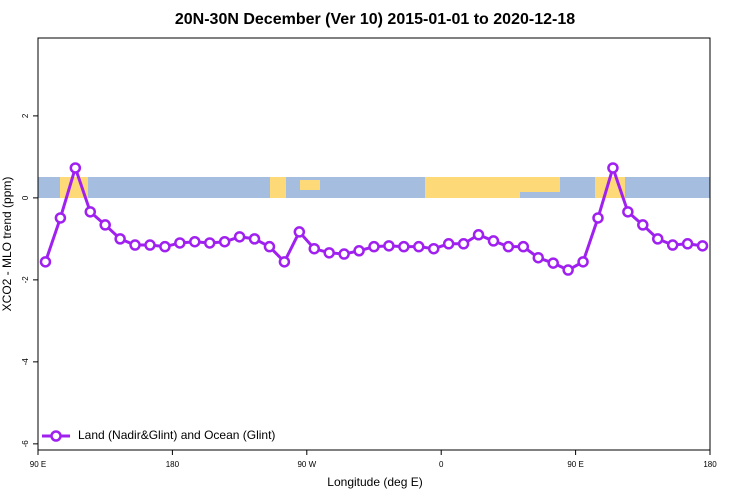 The image size is (750, 500). I want to click on y-tick-label: -6, so click(25, 444).